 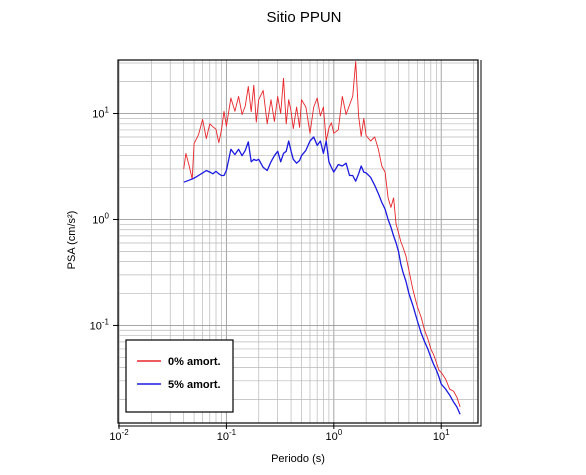 I want to click on y-axis-ticks: 10⁻¹ 10⁰ 10¹, so click(x=104, y=219).